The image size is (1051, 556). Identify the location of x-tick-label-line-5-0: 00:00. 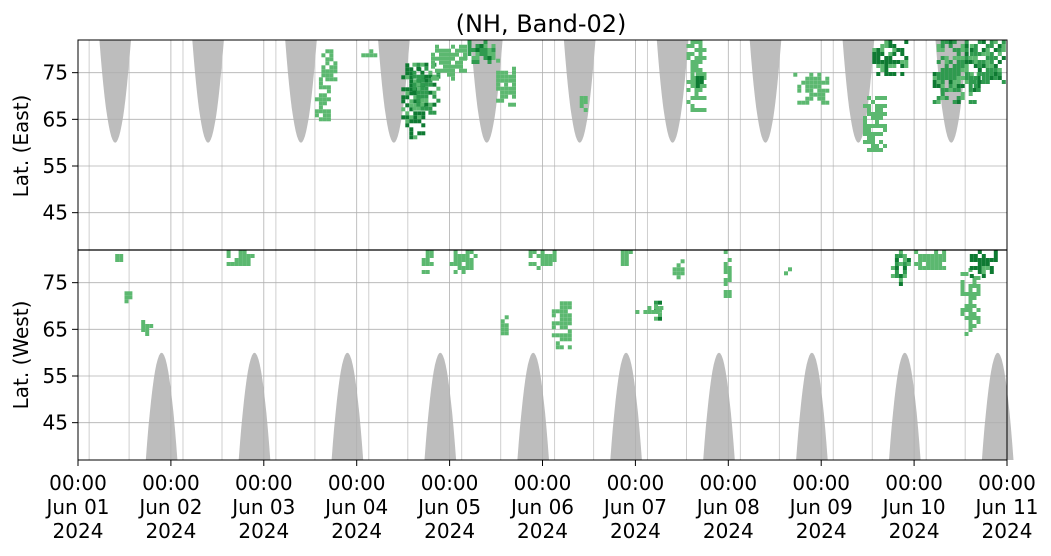
(543, 483).